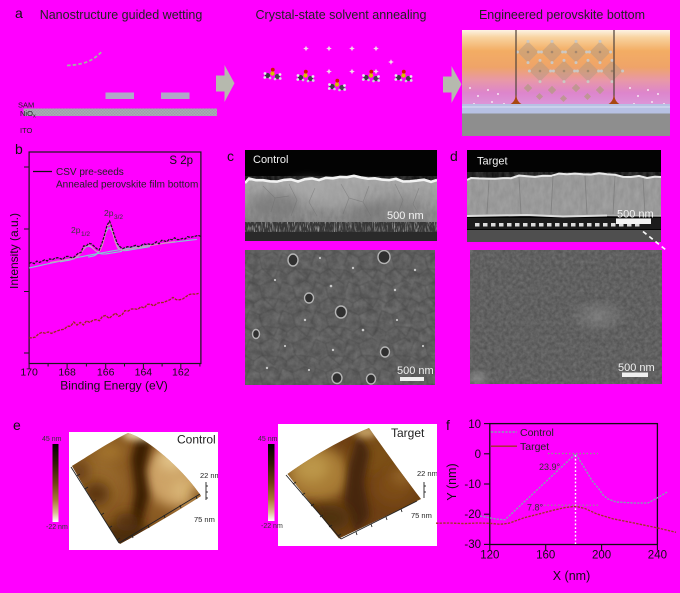 This screenshot has width=680, height=593. I want to click on svg-text: 168, so click(67, 373).